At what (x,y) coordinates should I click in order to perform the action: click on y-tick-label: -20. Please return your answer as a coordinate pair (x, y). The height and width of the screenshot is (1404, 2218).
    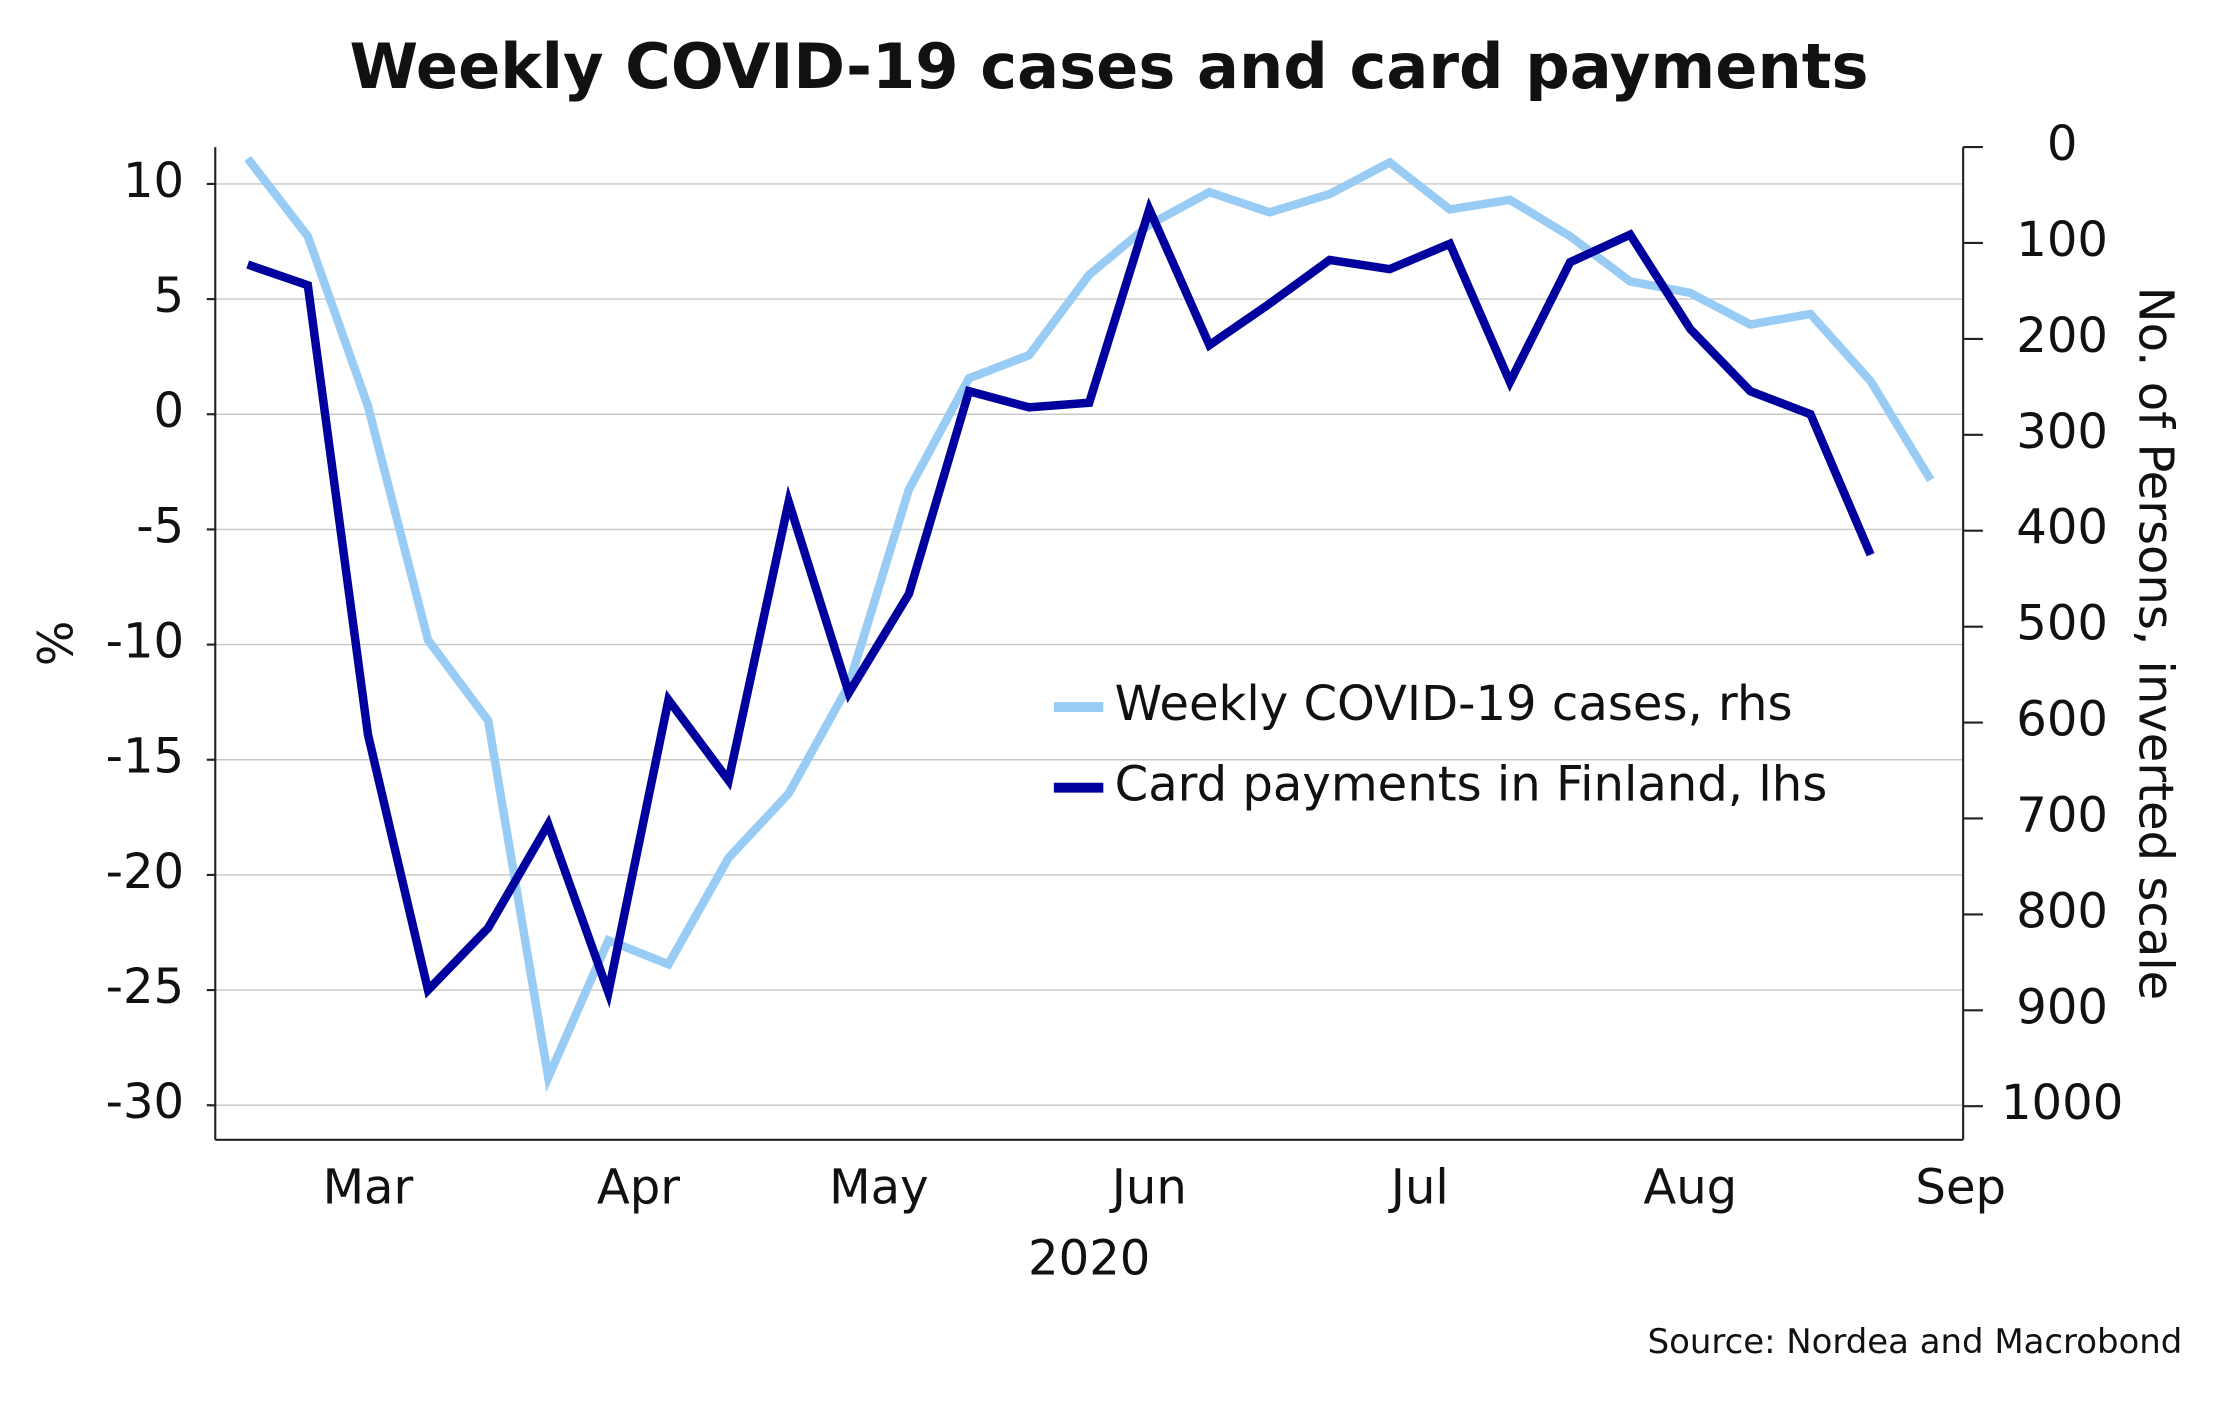
    Looking at the image, I should click on (145, 872).